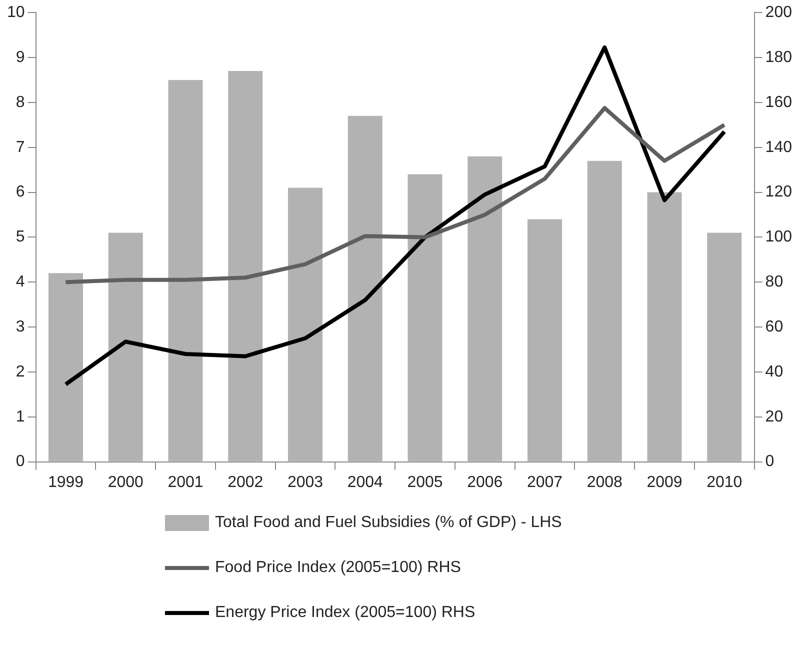 The width and height of the screenshot is (799, 651). What do you see at coordinates (20, 327) in the screenshot?
I see `y-tick-label: 3` at bounding box center [20, 327].